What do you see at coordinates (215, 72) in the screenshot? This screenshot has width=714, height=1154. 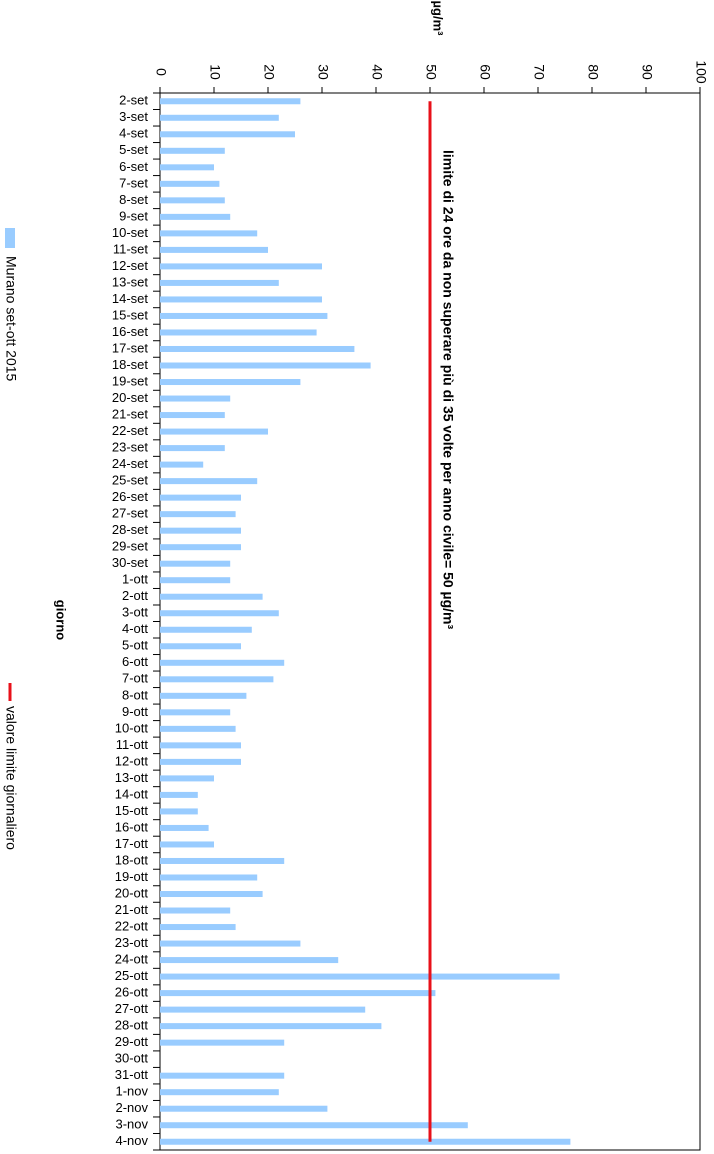 I see `value-tick-label: 10` at bounding box center [215, 72].